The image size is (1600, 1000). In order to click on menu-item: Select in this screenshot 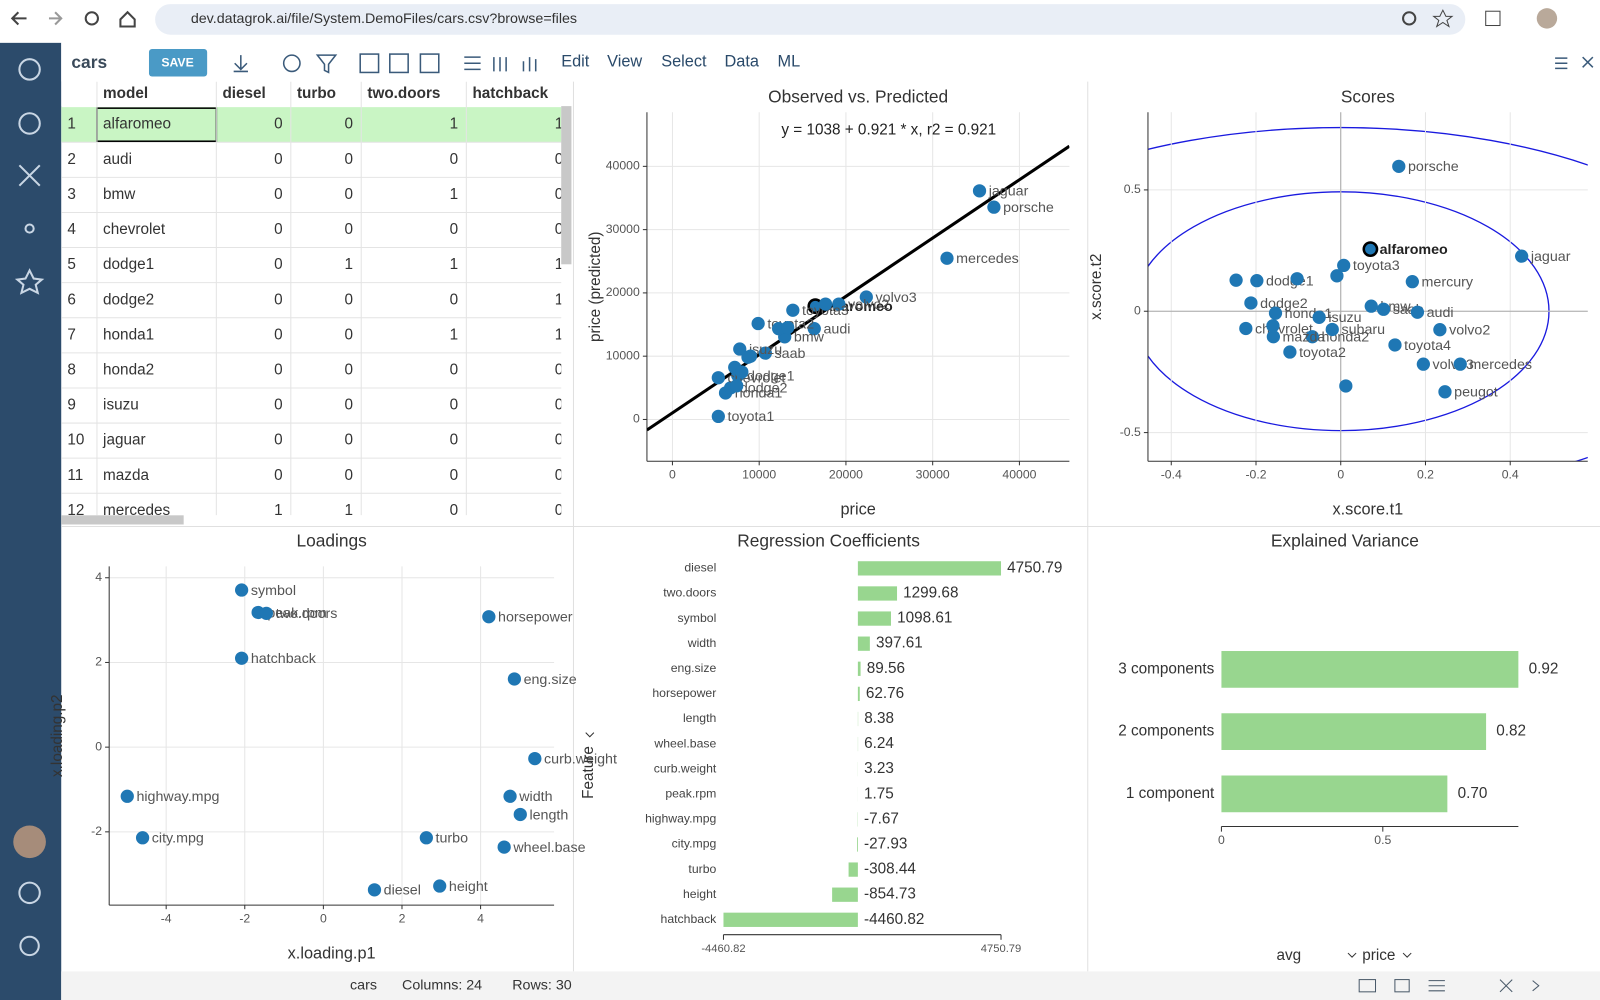, I will do `click(684, 62)`.